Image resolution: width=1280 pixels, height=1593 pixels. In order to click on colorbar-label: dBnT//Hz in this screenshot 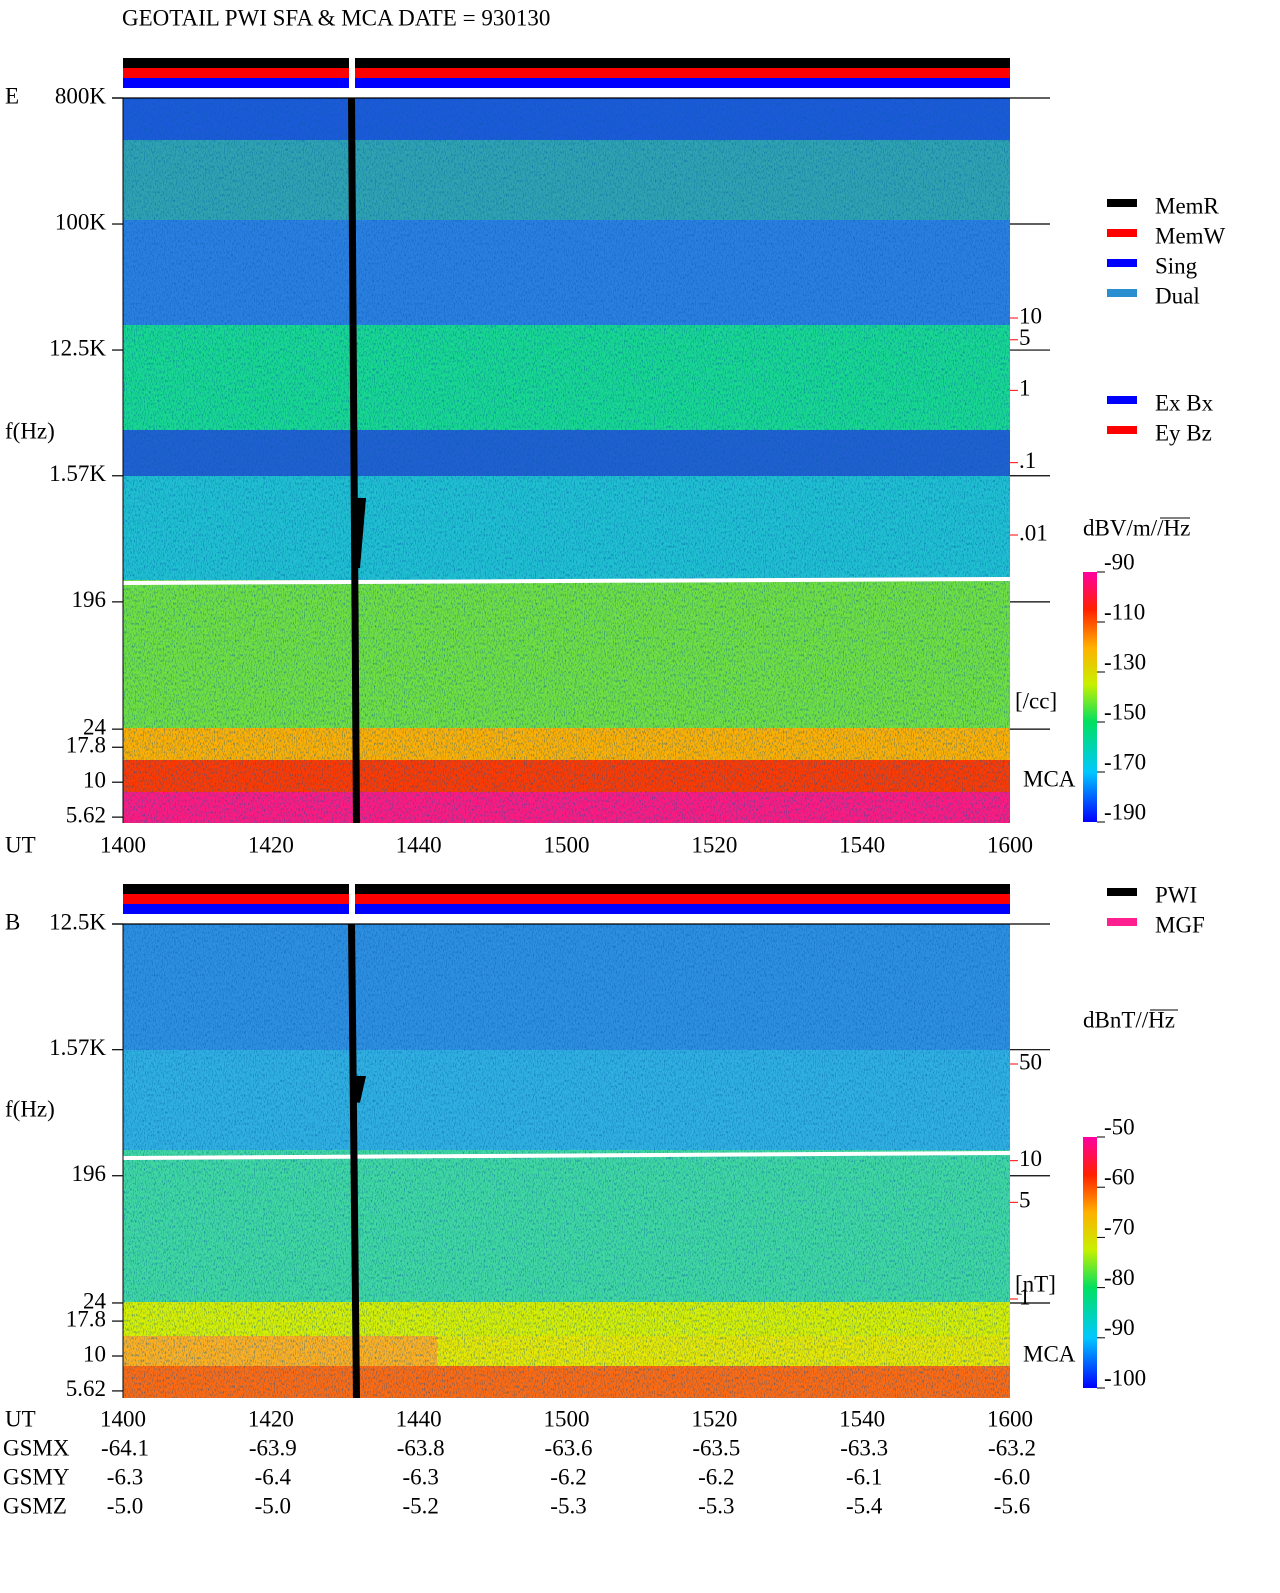, I will do `click(1129, 1019)`.